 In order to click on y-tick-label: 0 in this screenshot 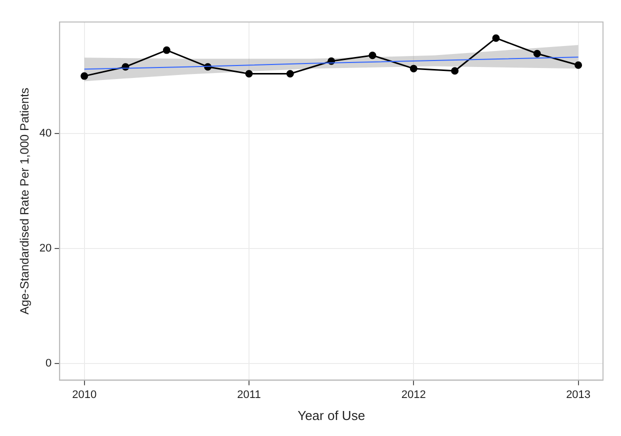, I will do `click(49, 364)`.